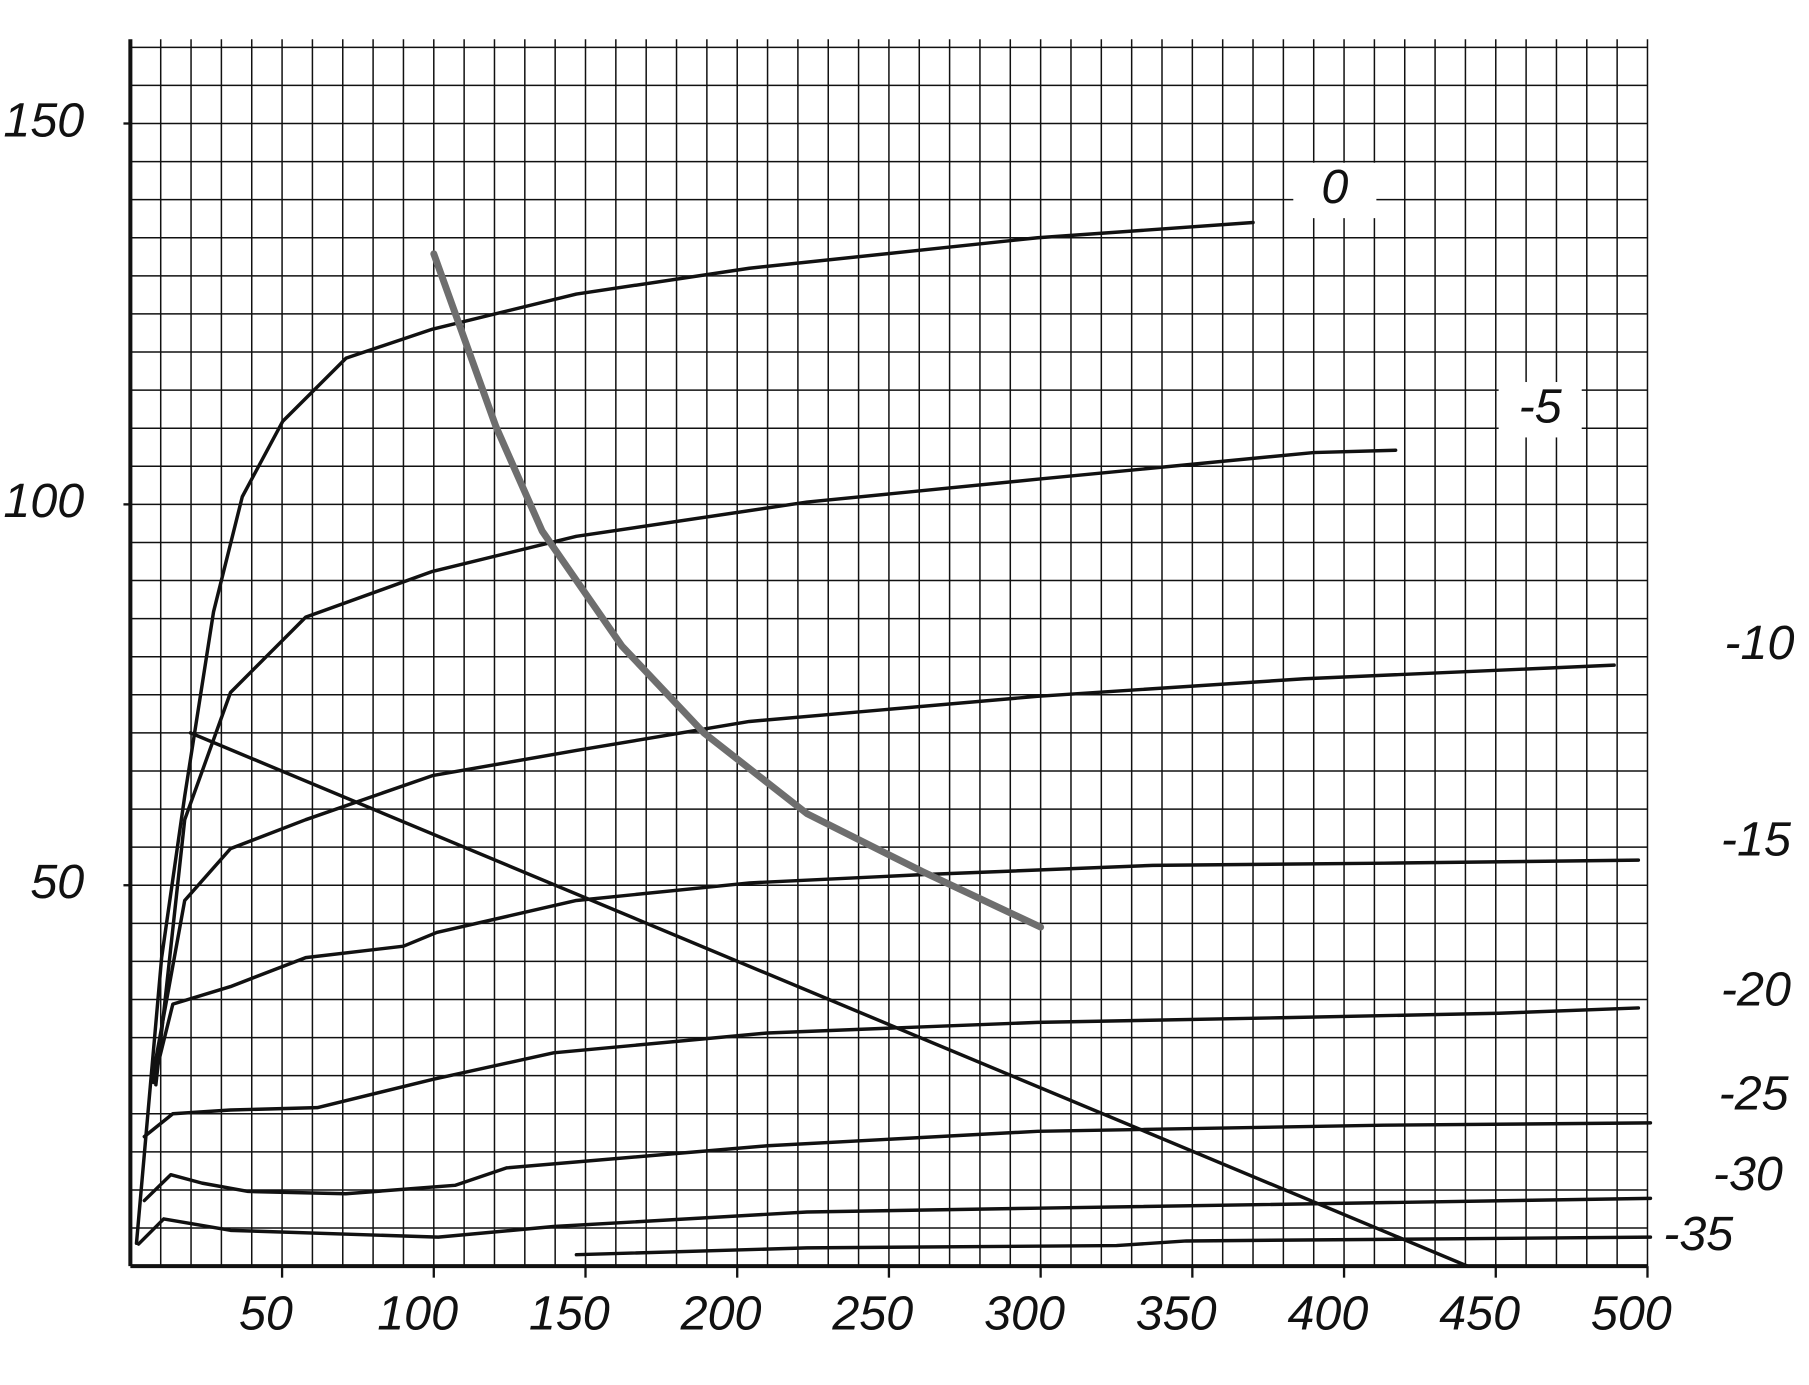  What do you see at coordinates (721, 1314) in the screenshot?
I see `x-tick-label: 200` at bounding box center [721, 1314].